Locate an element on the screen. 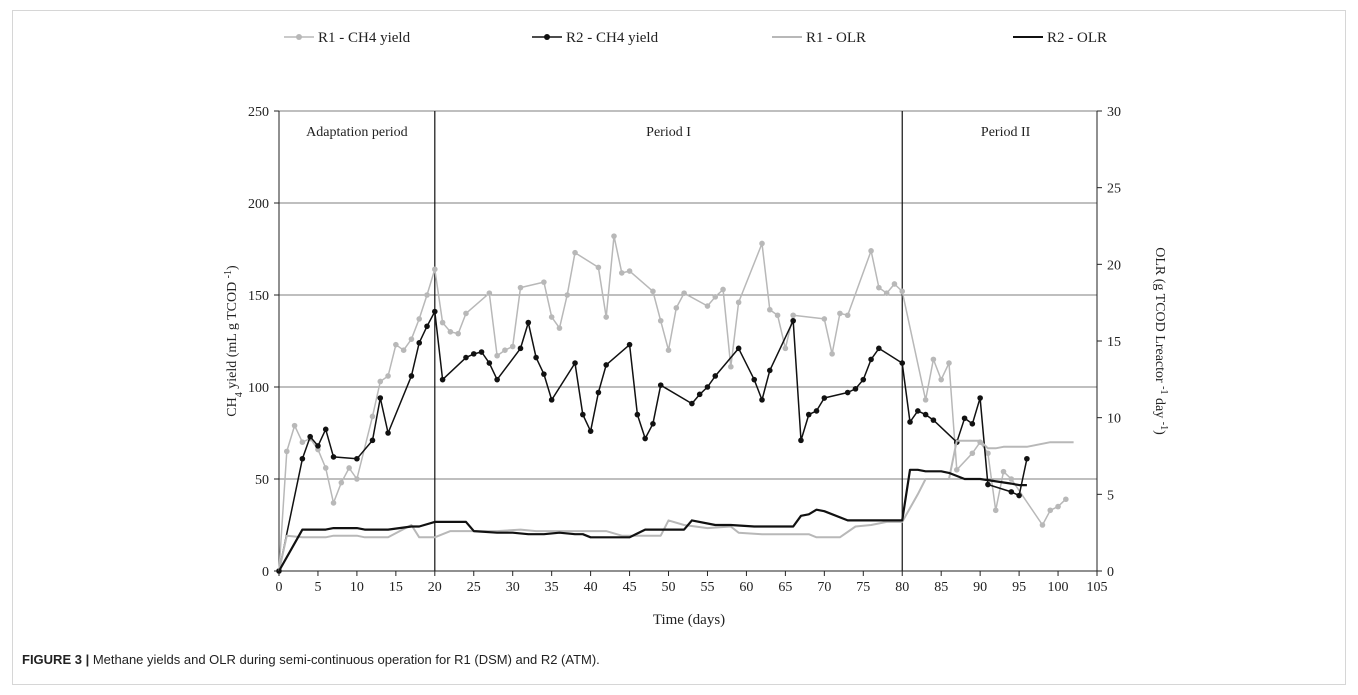 Image resolution: width=1358 pixels, height=695 pixels. y-axis-label-right: OLR (g TCOD Lreactor -1 day -1) is located at coordinates (1161, 341).